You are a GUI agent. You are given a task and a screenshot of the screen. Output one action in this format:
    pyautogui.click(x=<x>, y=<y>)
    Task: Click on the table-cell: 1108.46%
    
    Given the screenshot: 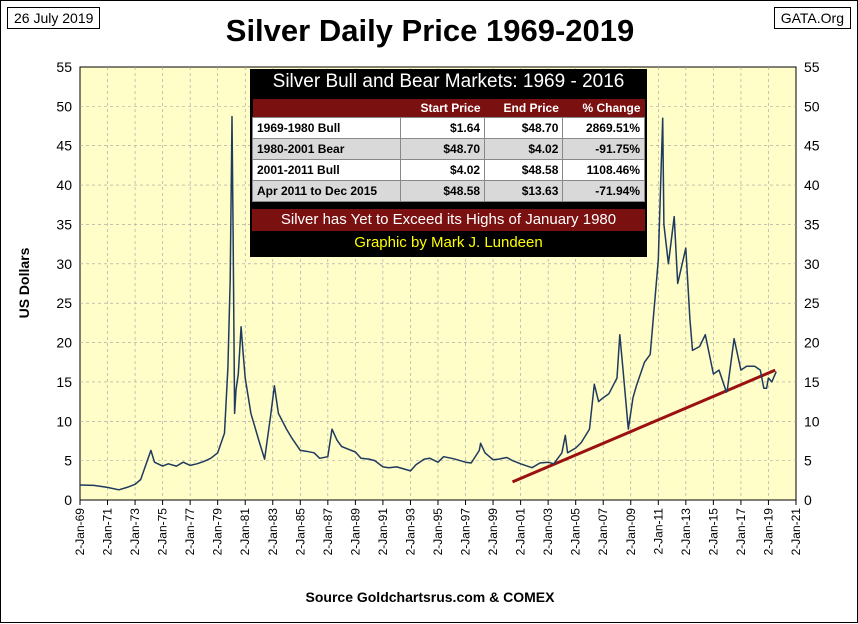 What is the action you would take?
    pyautogui.click(x=603, y=170)
    